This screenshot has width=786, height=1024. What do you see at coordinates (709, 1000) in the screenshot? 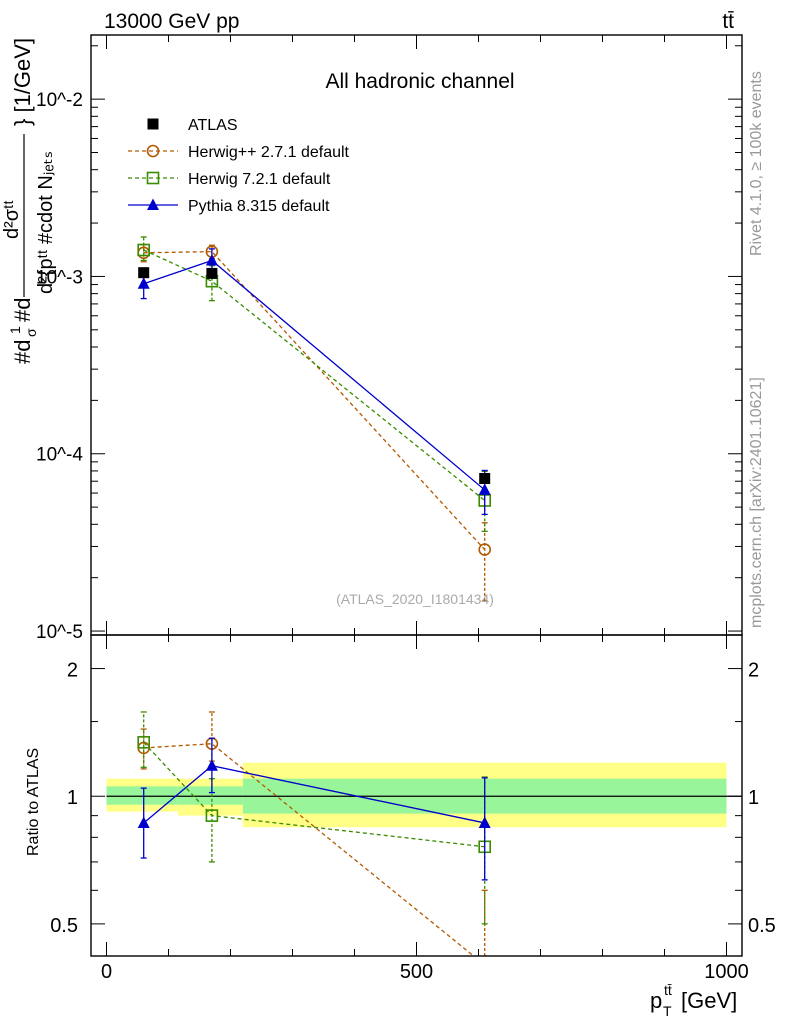
I see `x-label-unit: [GeV]` at bounding box center [709, 1000].